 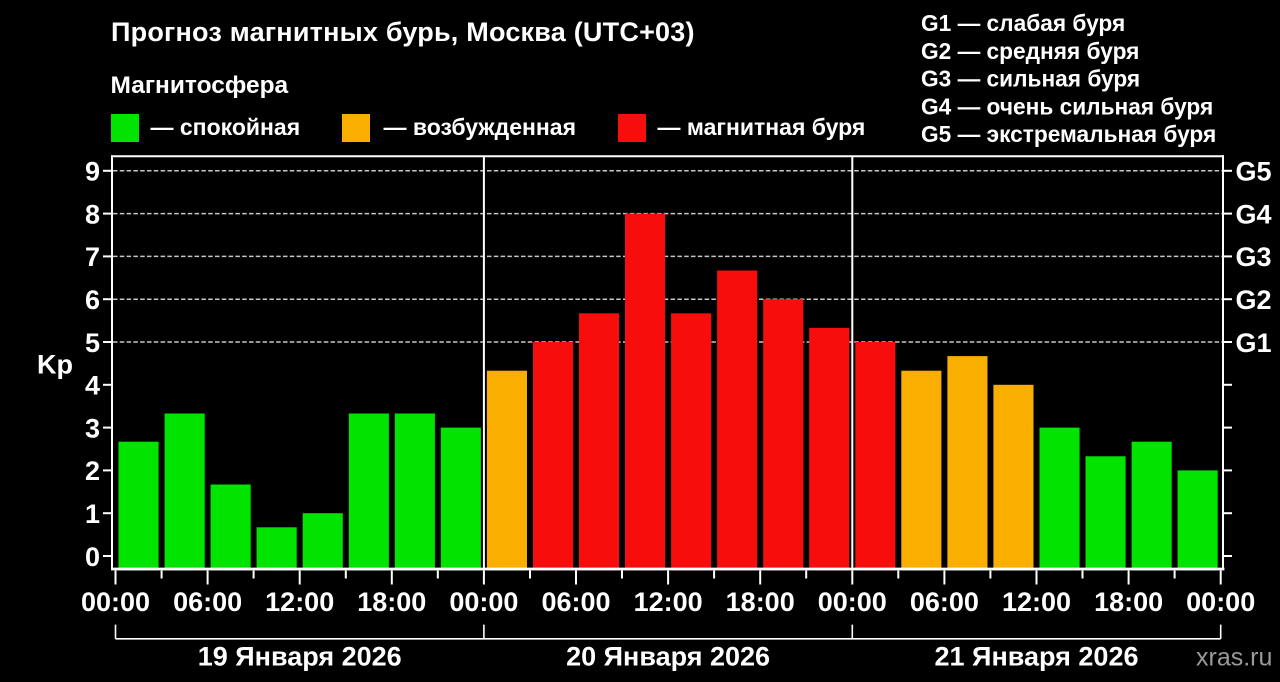 I want to click on svg-text: 8, so click(x=92, y=214).